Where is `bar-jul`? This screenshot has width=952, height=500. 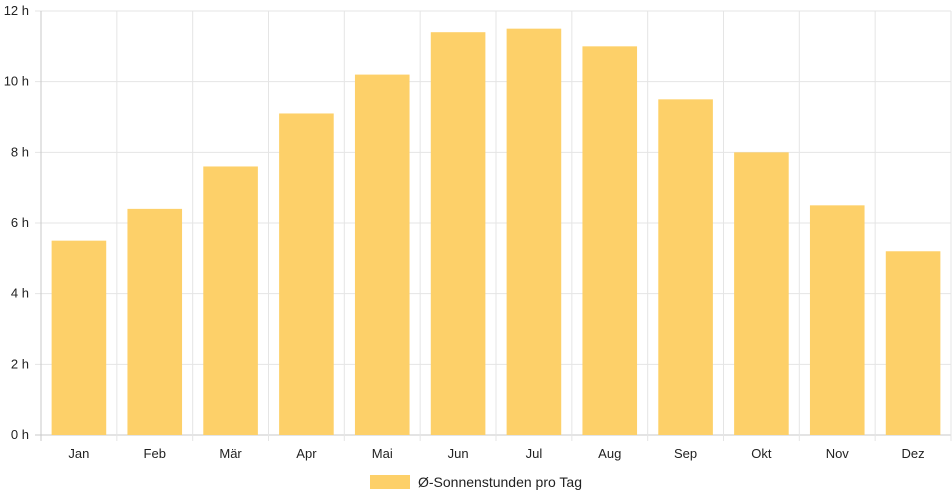 bar-jul is located at coordinates (534, 232).